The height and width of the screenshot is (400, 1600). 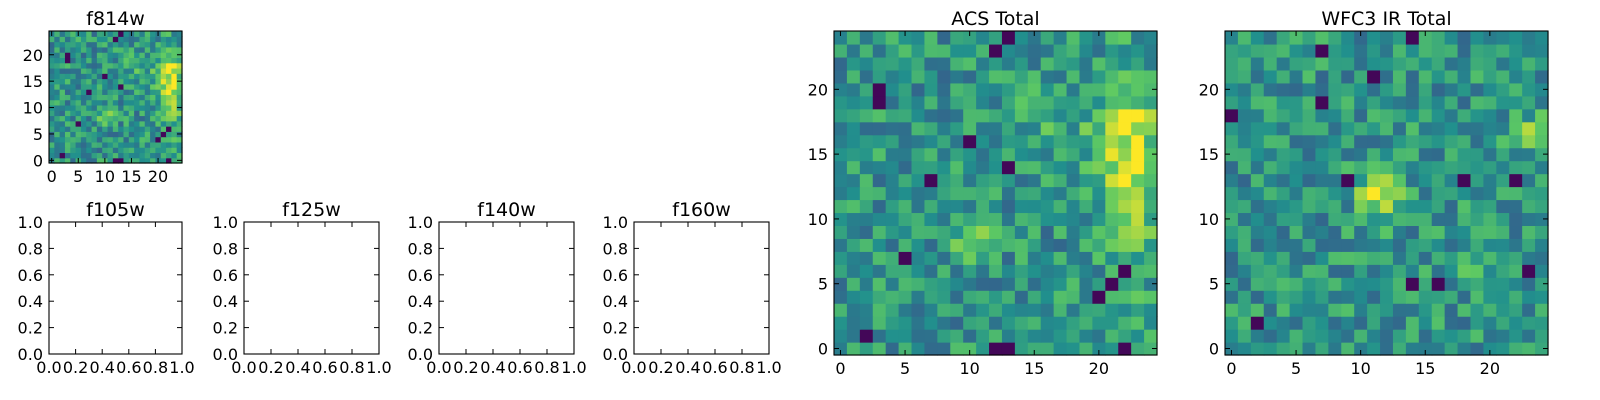 What do you see at coordinates (969, 368) in the screenshot?
I see `x-tick-label: 10` at bounding box center [969, 368].